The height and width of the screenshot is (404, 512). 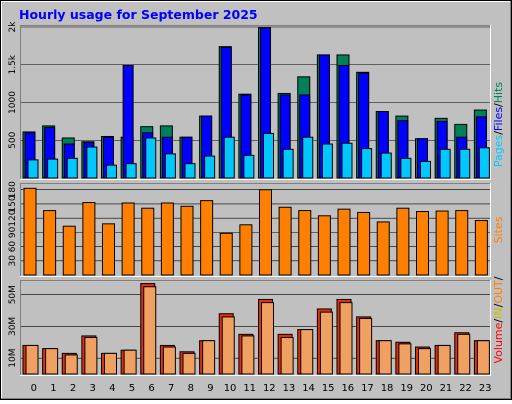 What do you see at coordinates (498, 229) in the screenshot?
I see `panel-sites-legend-part-0: Sites` at bounding box center [498, 229].